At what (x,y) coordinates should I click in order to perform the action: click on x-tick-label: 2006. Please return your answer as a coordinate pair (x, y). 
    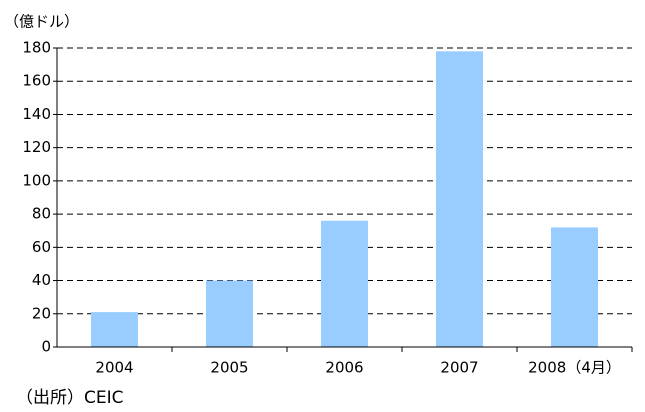
    Looking at the image, I should click on (344, 368).